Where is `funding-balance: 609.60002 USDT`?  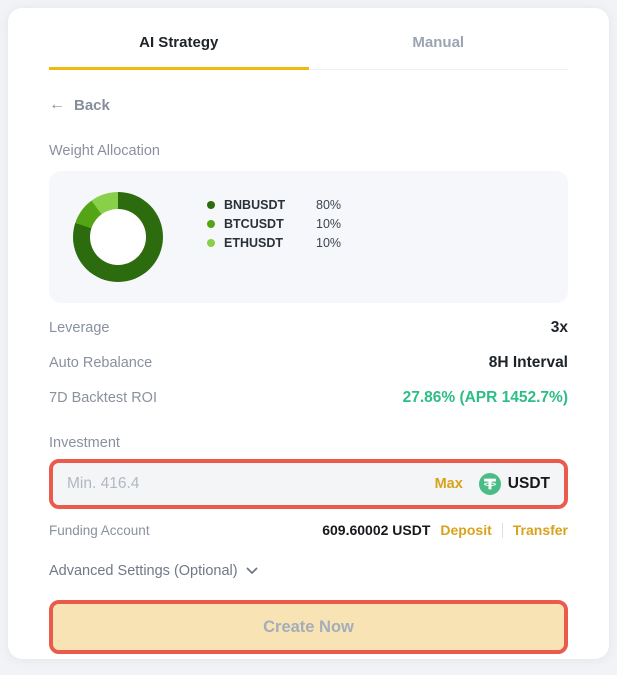 funding-balance: 609.60002 USDT is located at coordinates (376, 530).